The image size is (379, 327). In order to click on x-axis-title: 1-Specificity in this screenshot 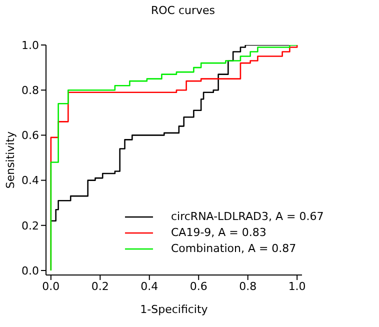, I will do `click(174, 309)`.